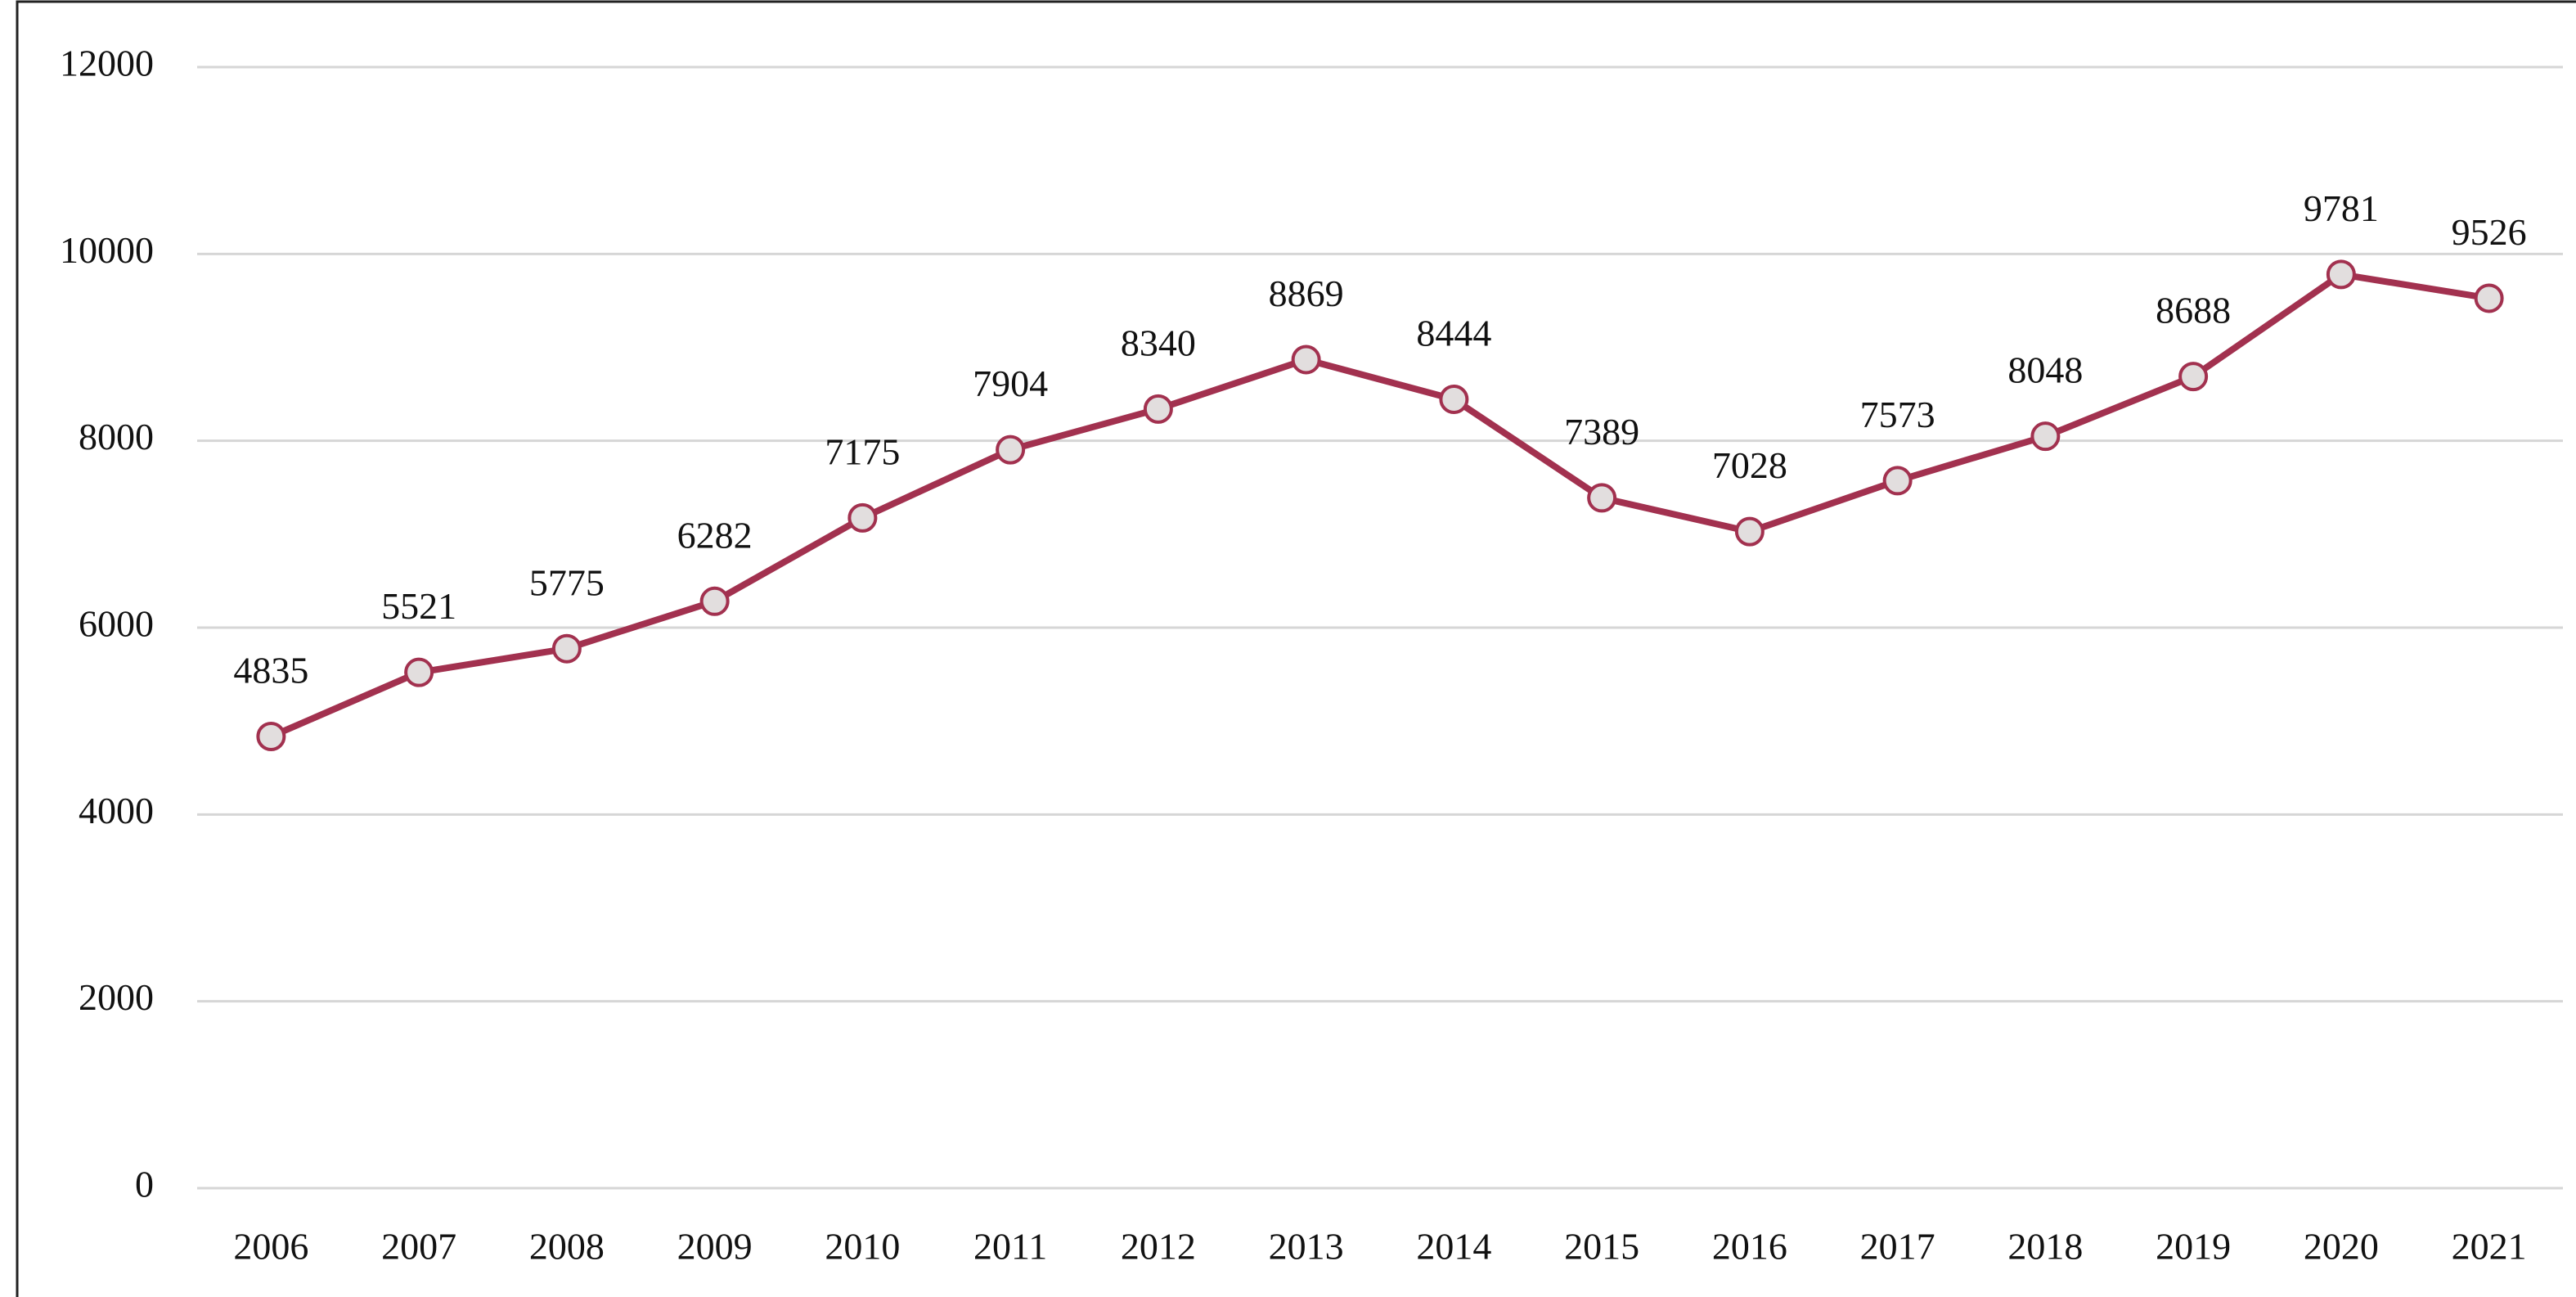 The height and width of the screenshot is (1297, 2576). Describe the element at coordinates (1453, 1247) in the screenshot. I see `x-tick-label: 2014` at that location.